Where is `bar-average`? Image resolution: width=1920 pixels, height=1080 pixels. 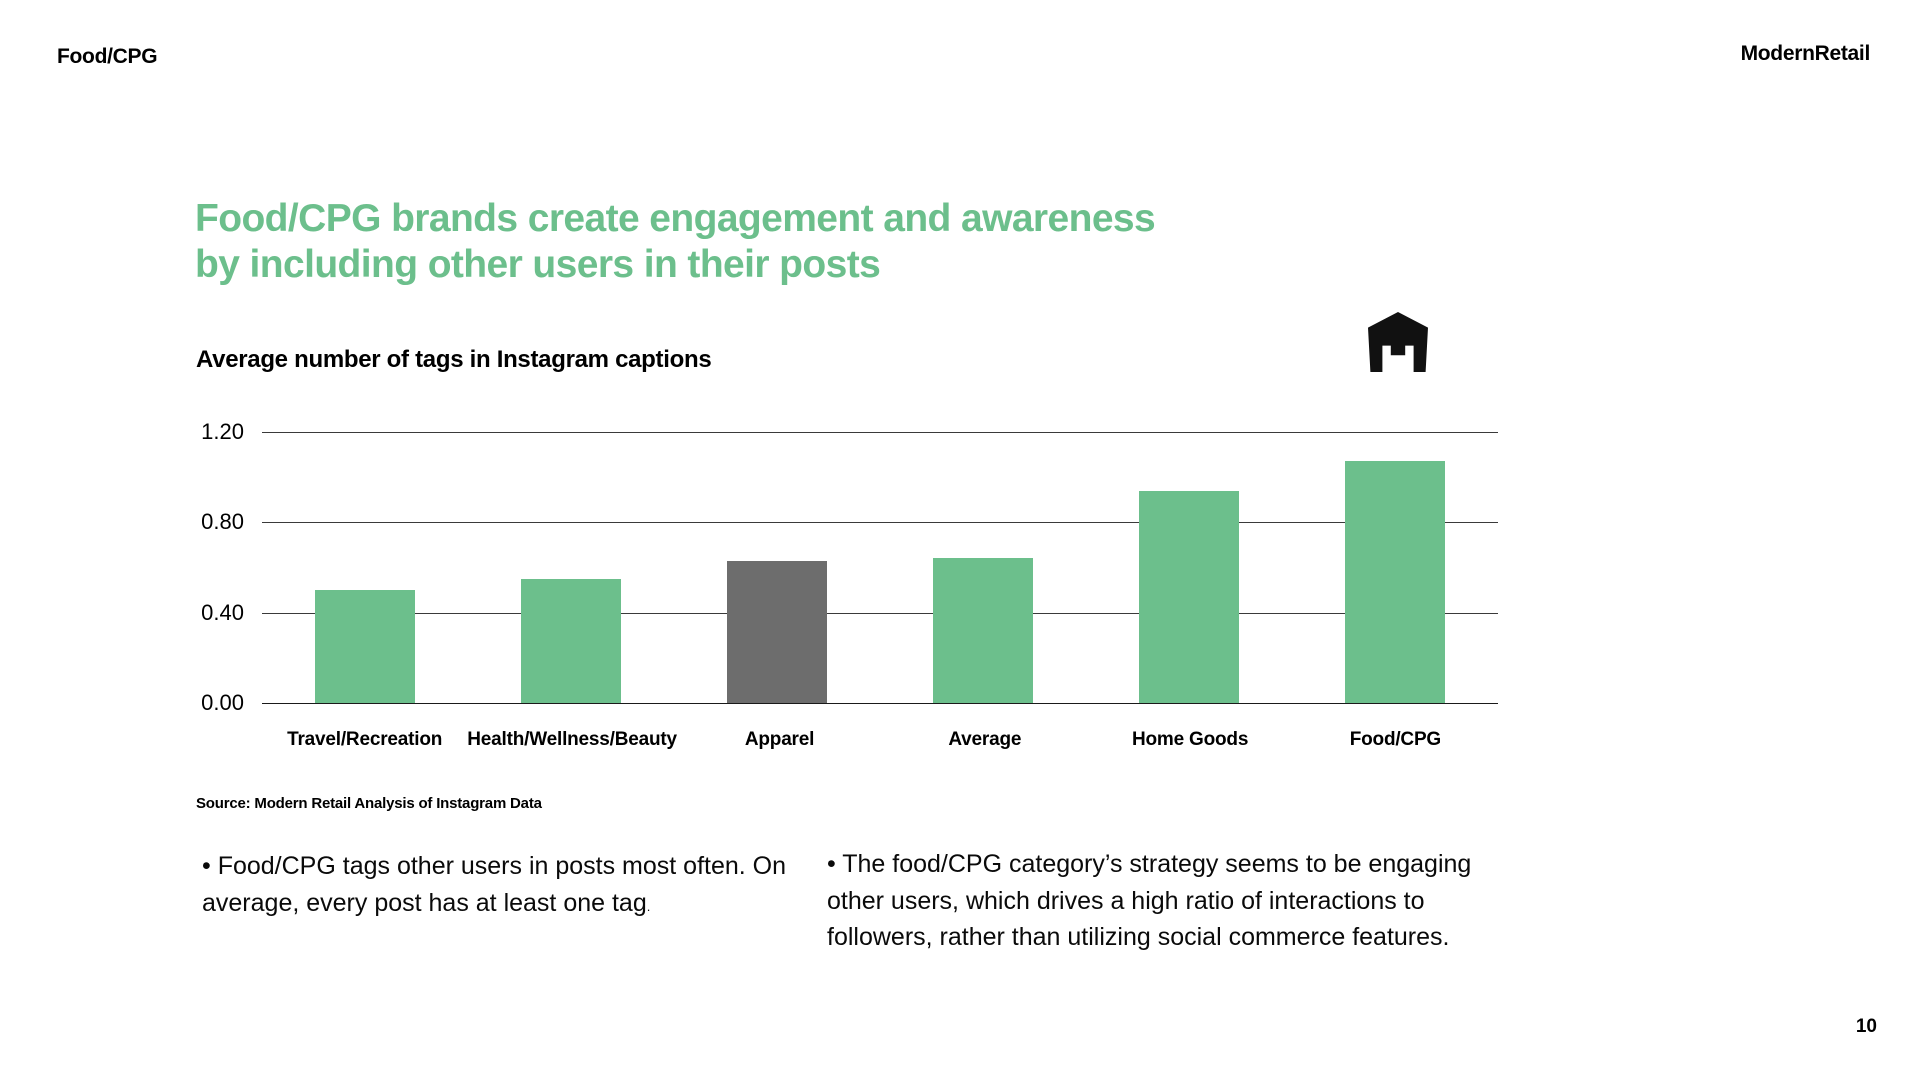 bar-average is located at coordinates (983, 630).